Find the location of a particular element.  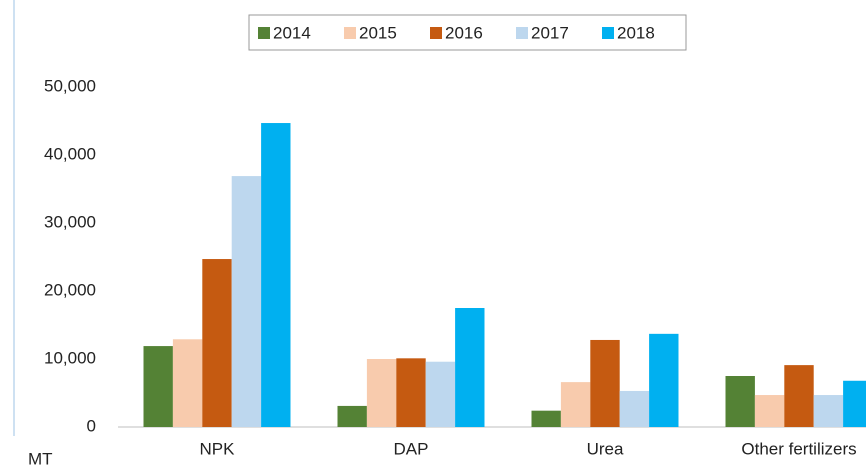

legend-label: 2015 is located at coordinates (378, 32).